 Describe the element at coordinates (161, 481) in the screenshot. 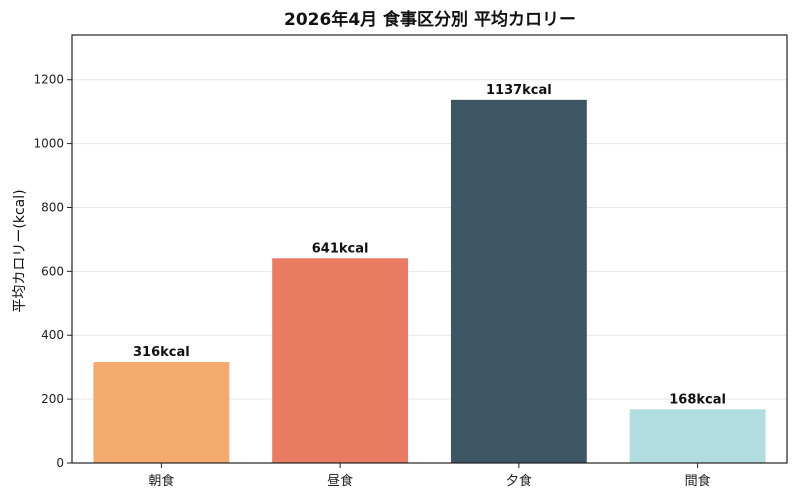

I see `x-tick-label: 朝食` at that location.